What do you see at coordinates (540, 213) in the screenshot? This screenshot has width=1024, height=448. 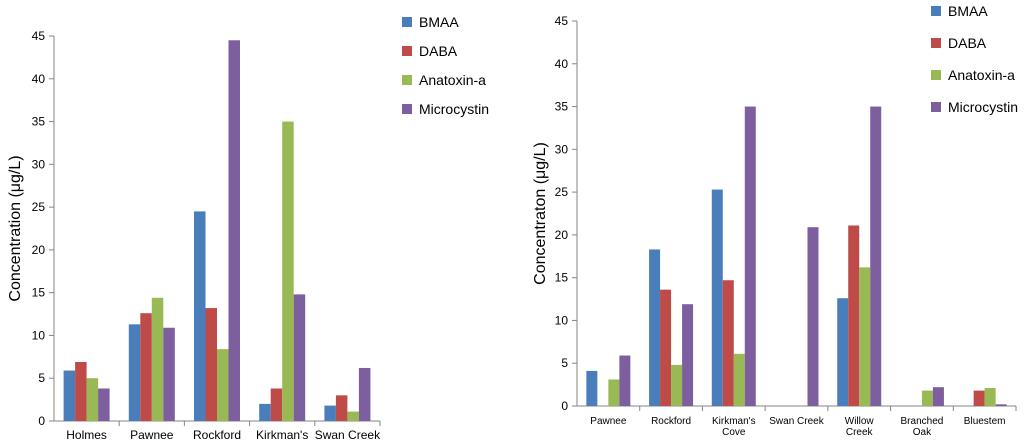 I see `y-axis-title: Concentraton (μg/L)` at bounding box center [540, 213].